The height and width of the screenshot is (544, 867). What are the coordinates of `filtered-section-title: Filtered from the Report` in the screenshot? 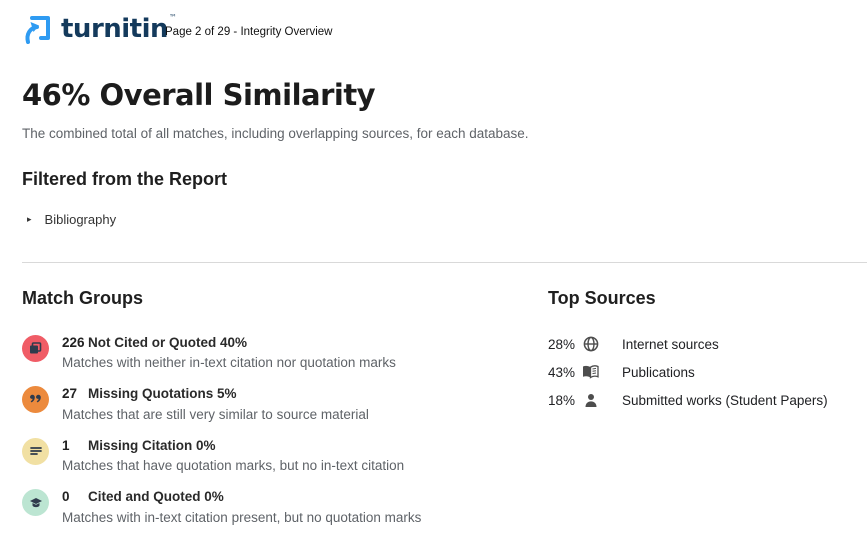 It's located at (125, 179).